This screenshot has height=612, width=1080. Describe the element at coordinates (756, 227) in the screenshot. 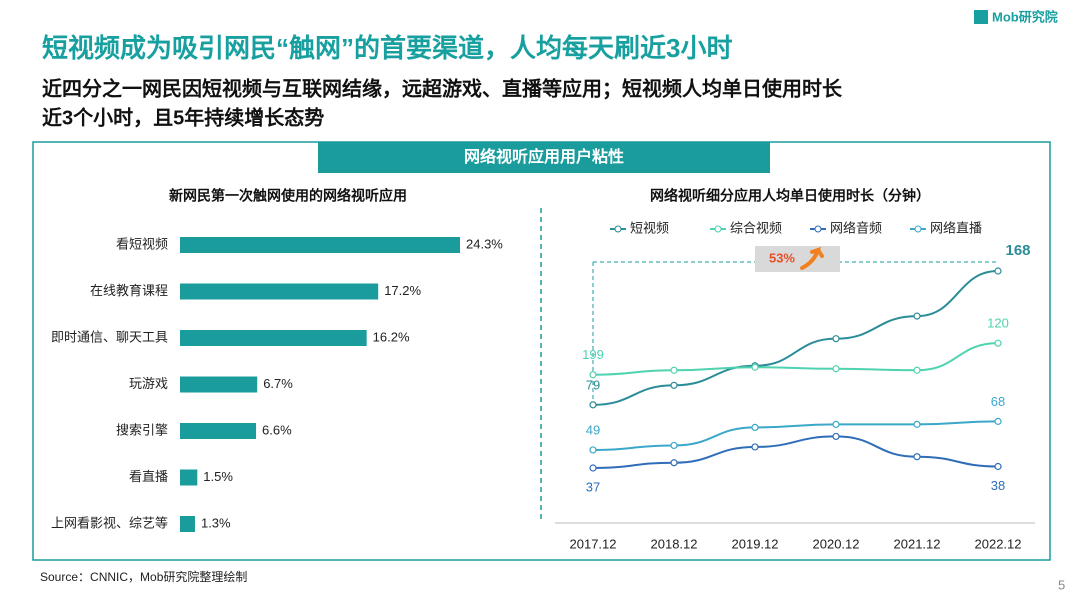

I see `legend-label: 综合视频` at that location.